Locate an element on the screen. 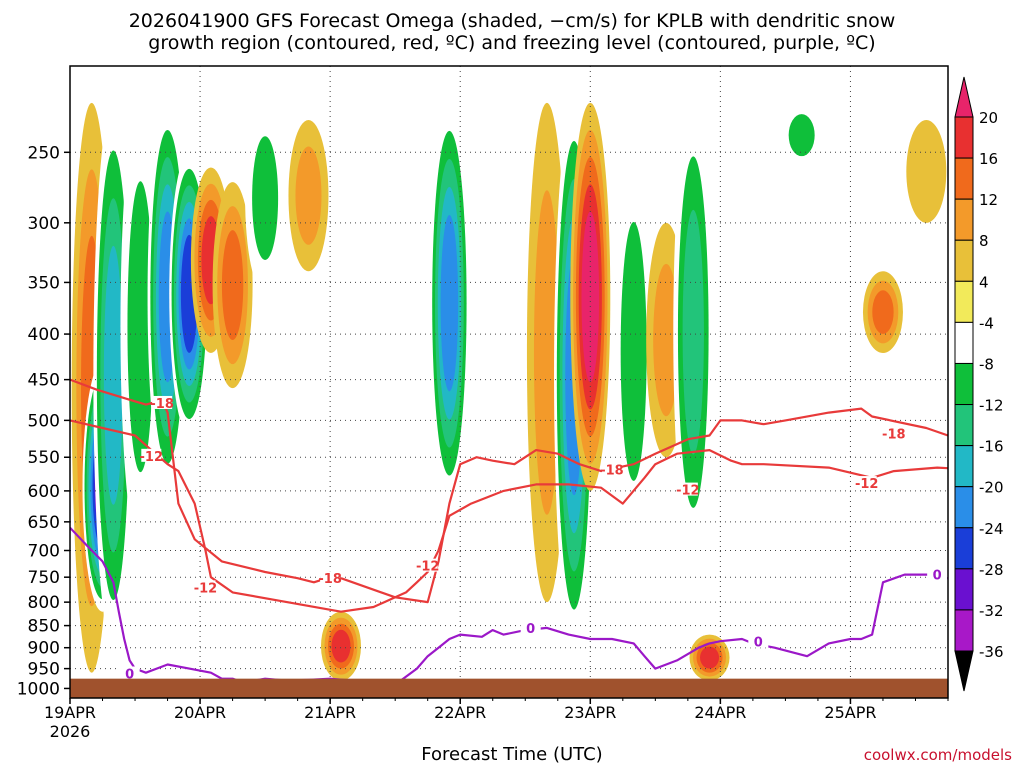 Image resolution: width=1024 pixels, height=768 pixels. y-tick-label: 250 is located at coordinates (44, 153).